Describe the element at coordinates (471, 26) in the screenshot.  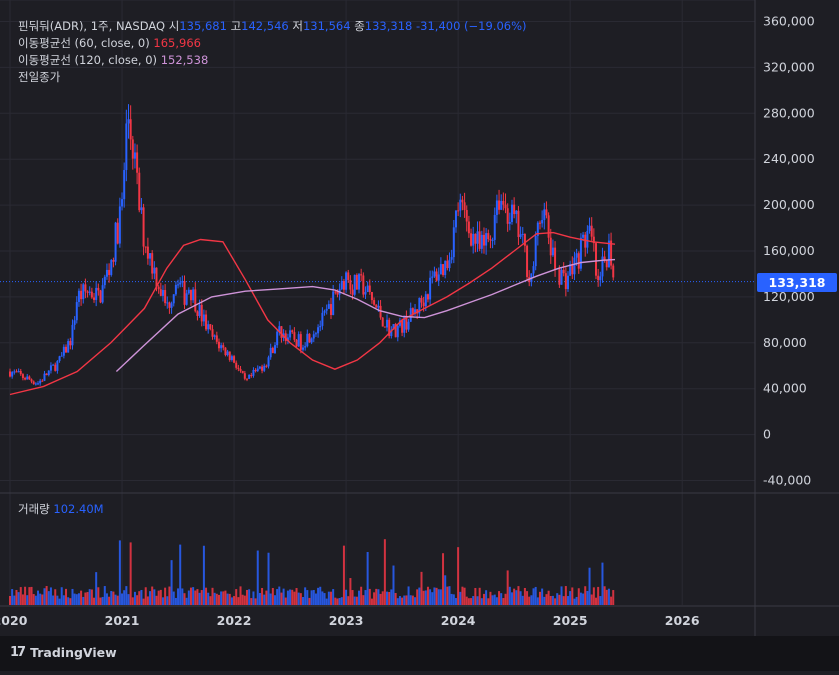
I see `change-value: -31,400 (−19.06%)` at that location.